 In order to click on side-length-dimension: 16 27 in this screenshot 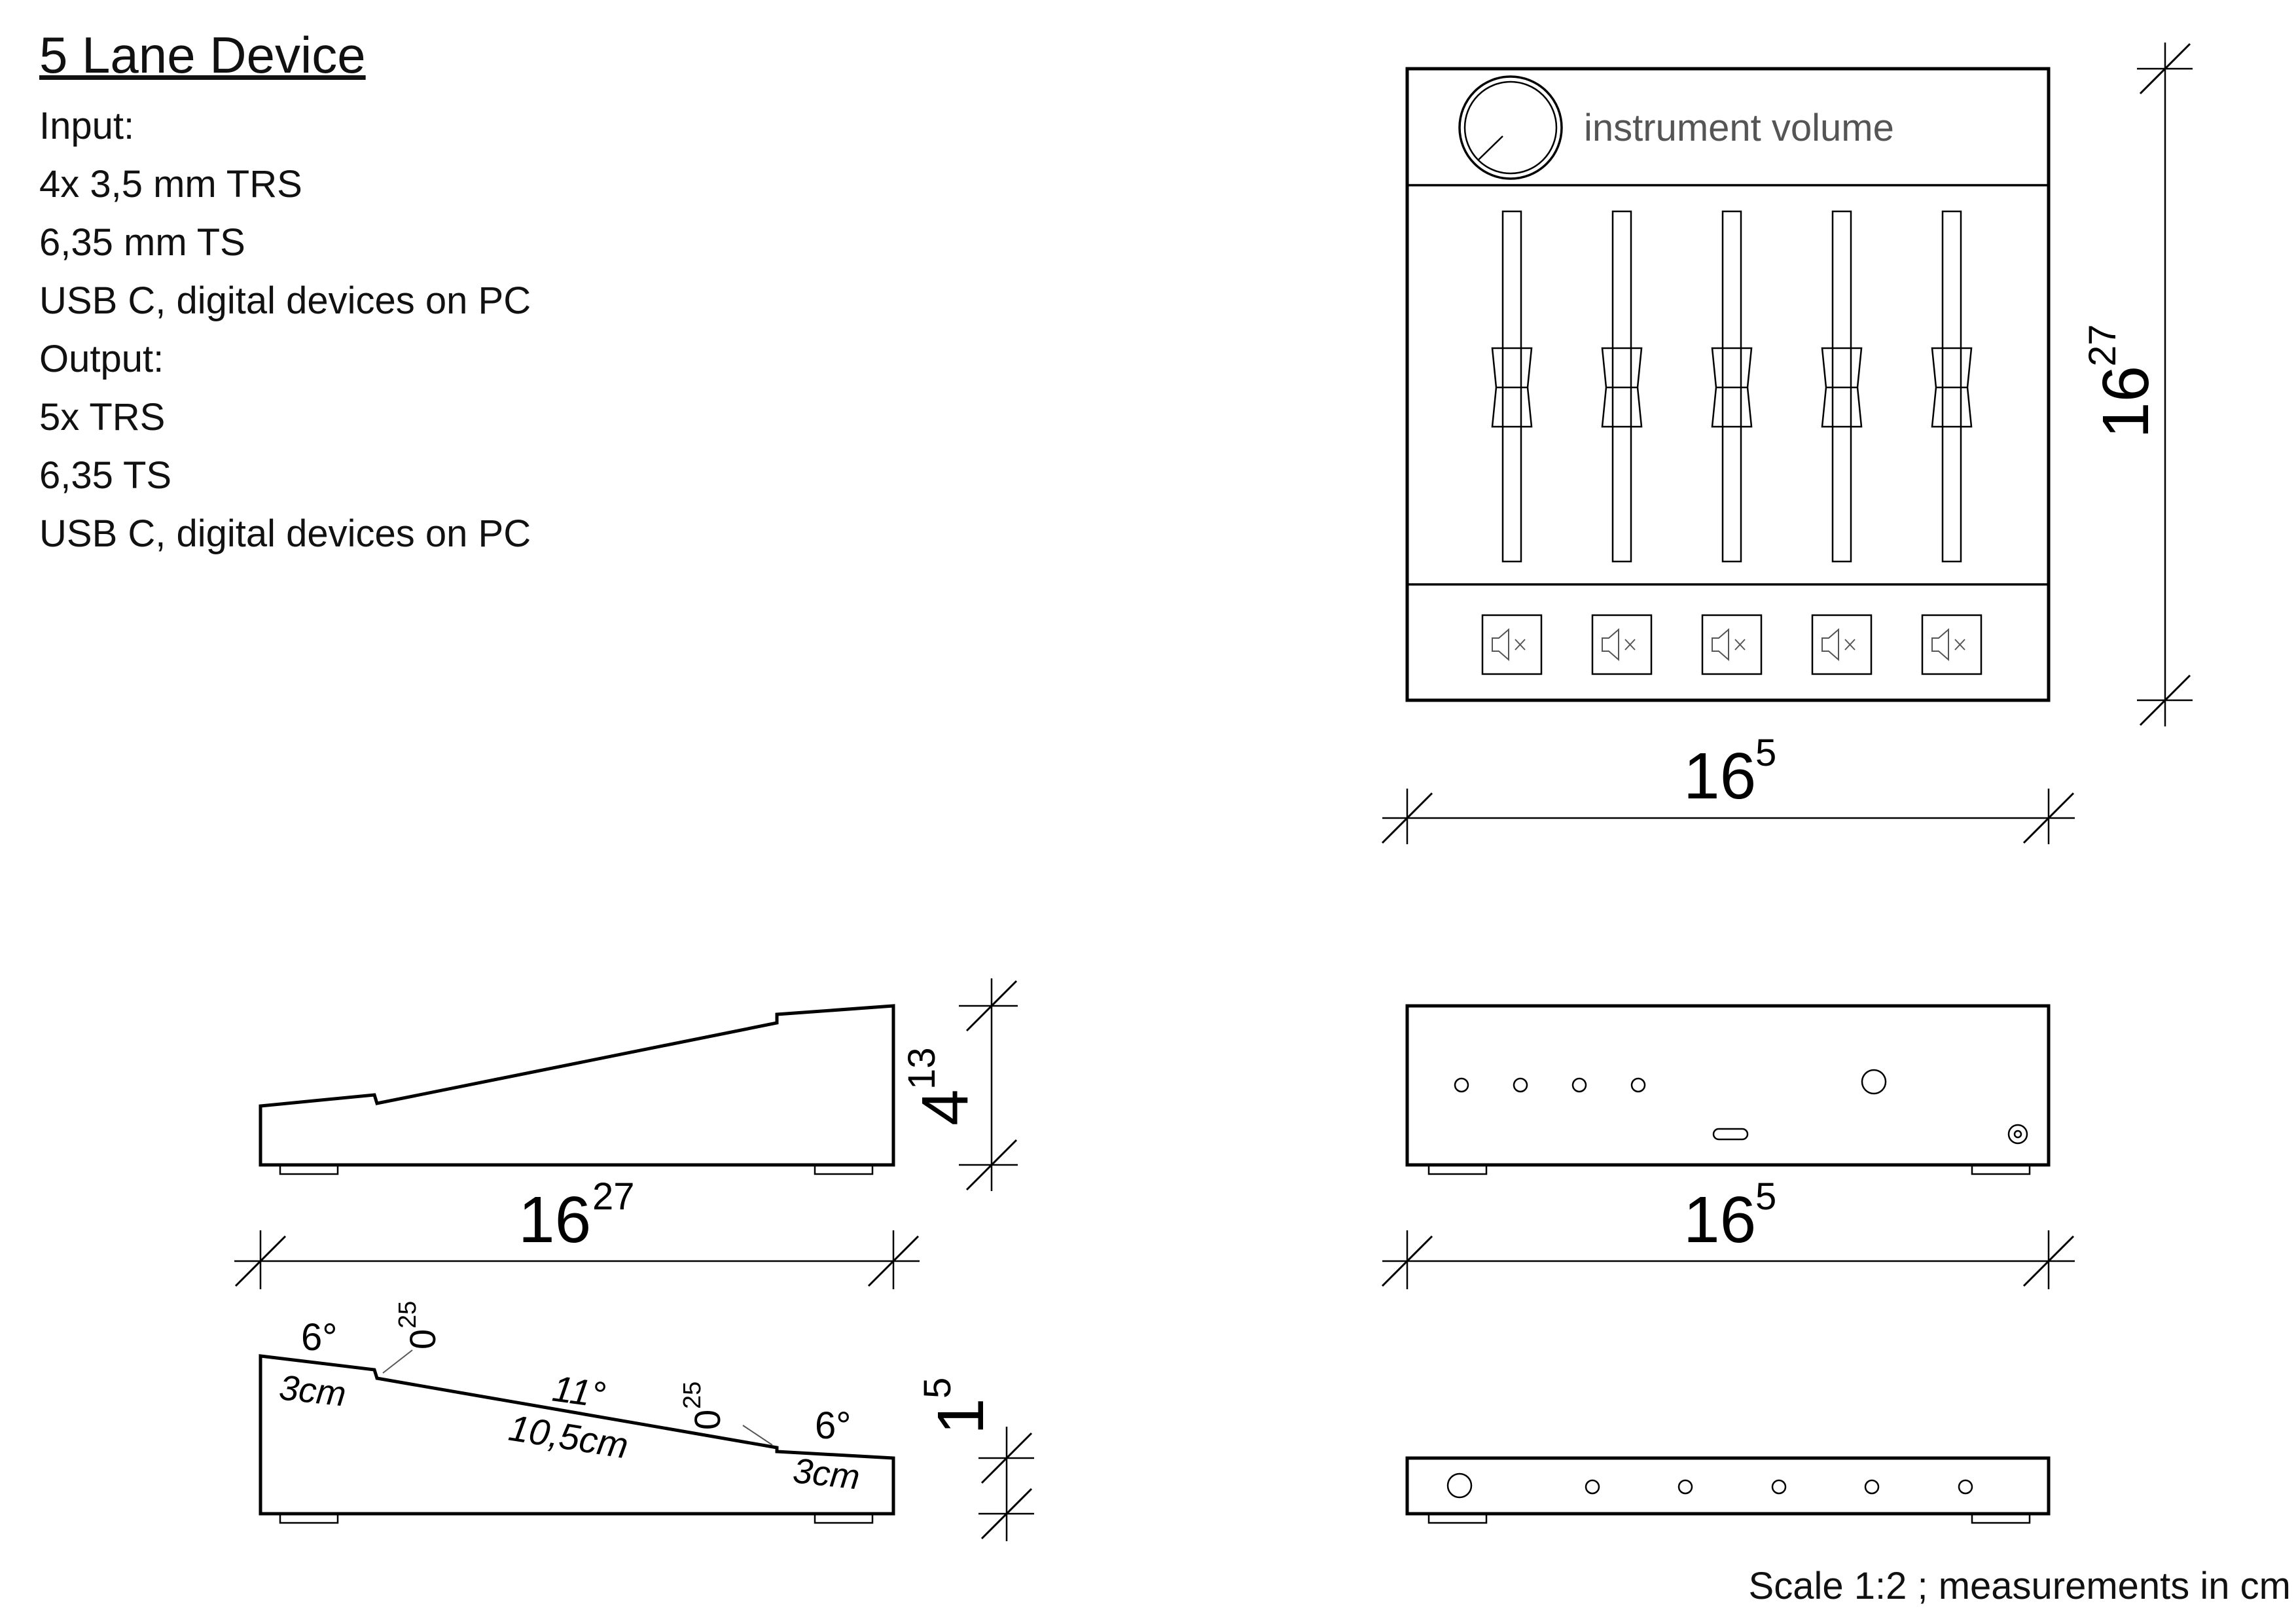, I will do `click(577, 1232)`.